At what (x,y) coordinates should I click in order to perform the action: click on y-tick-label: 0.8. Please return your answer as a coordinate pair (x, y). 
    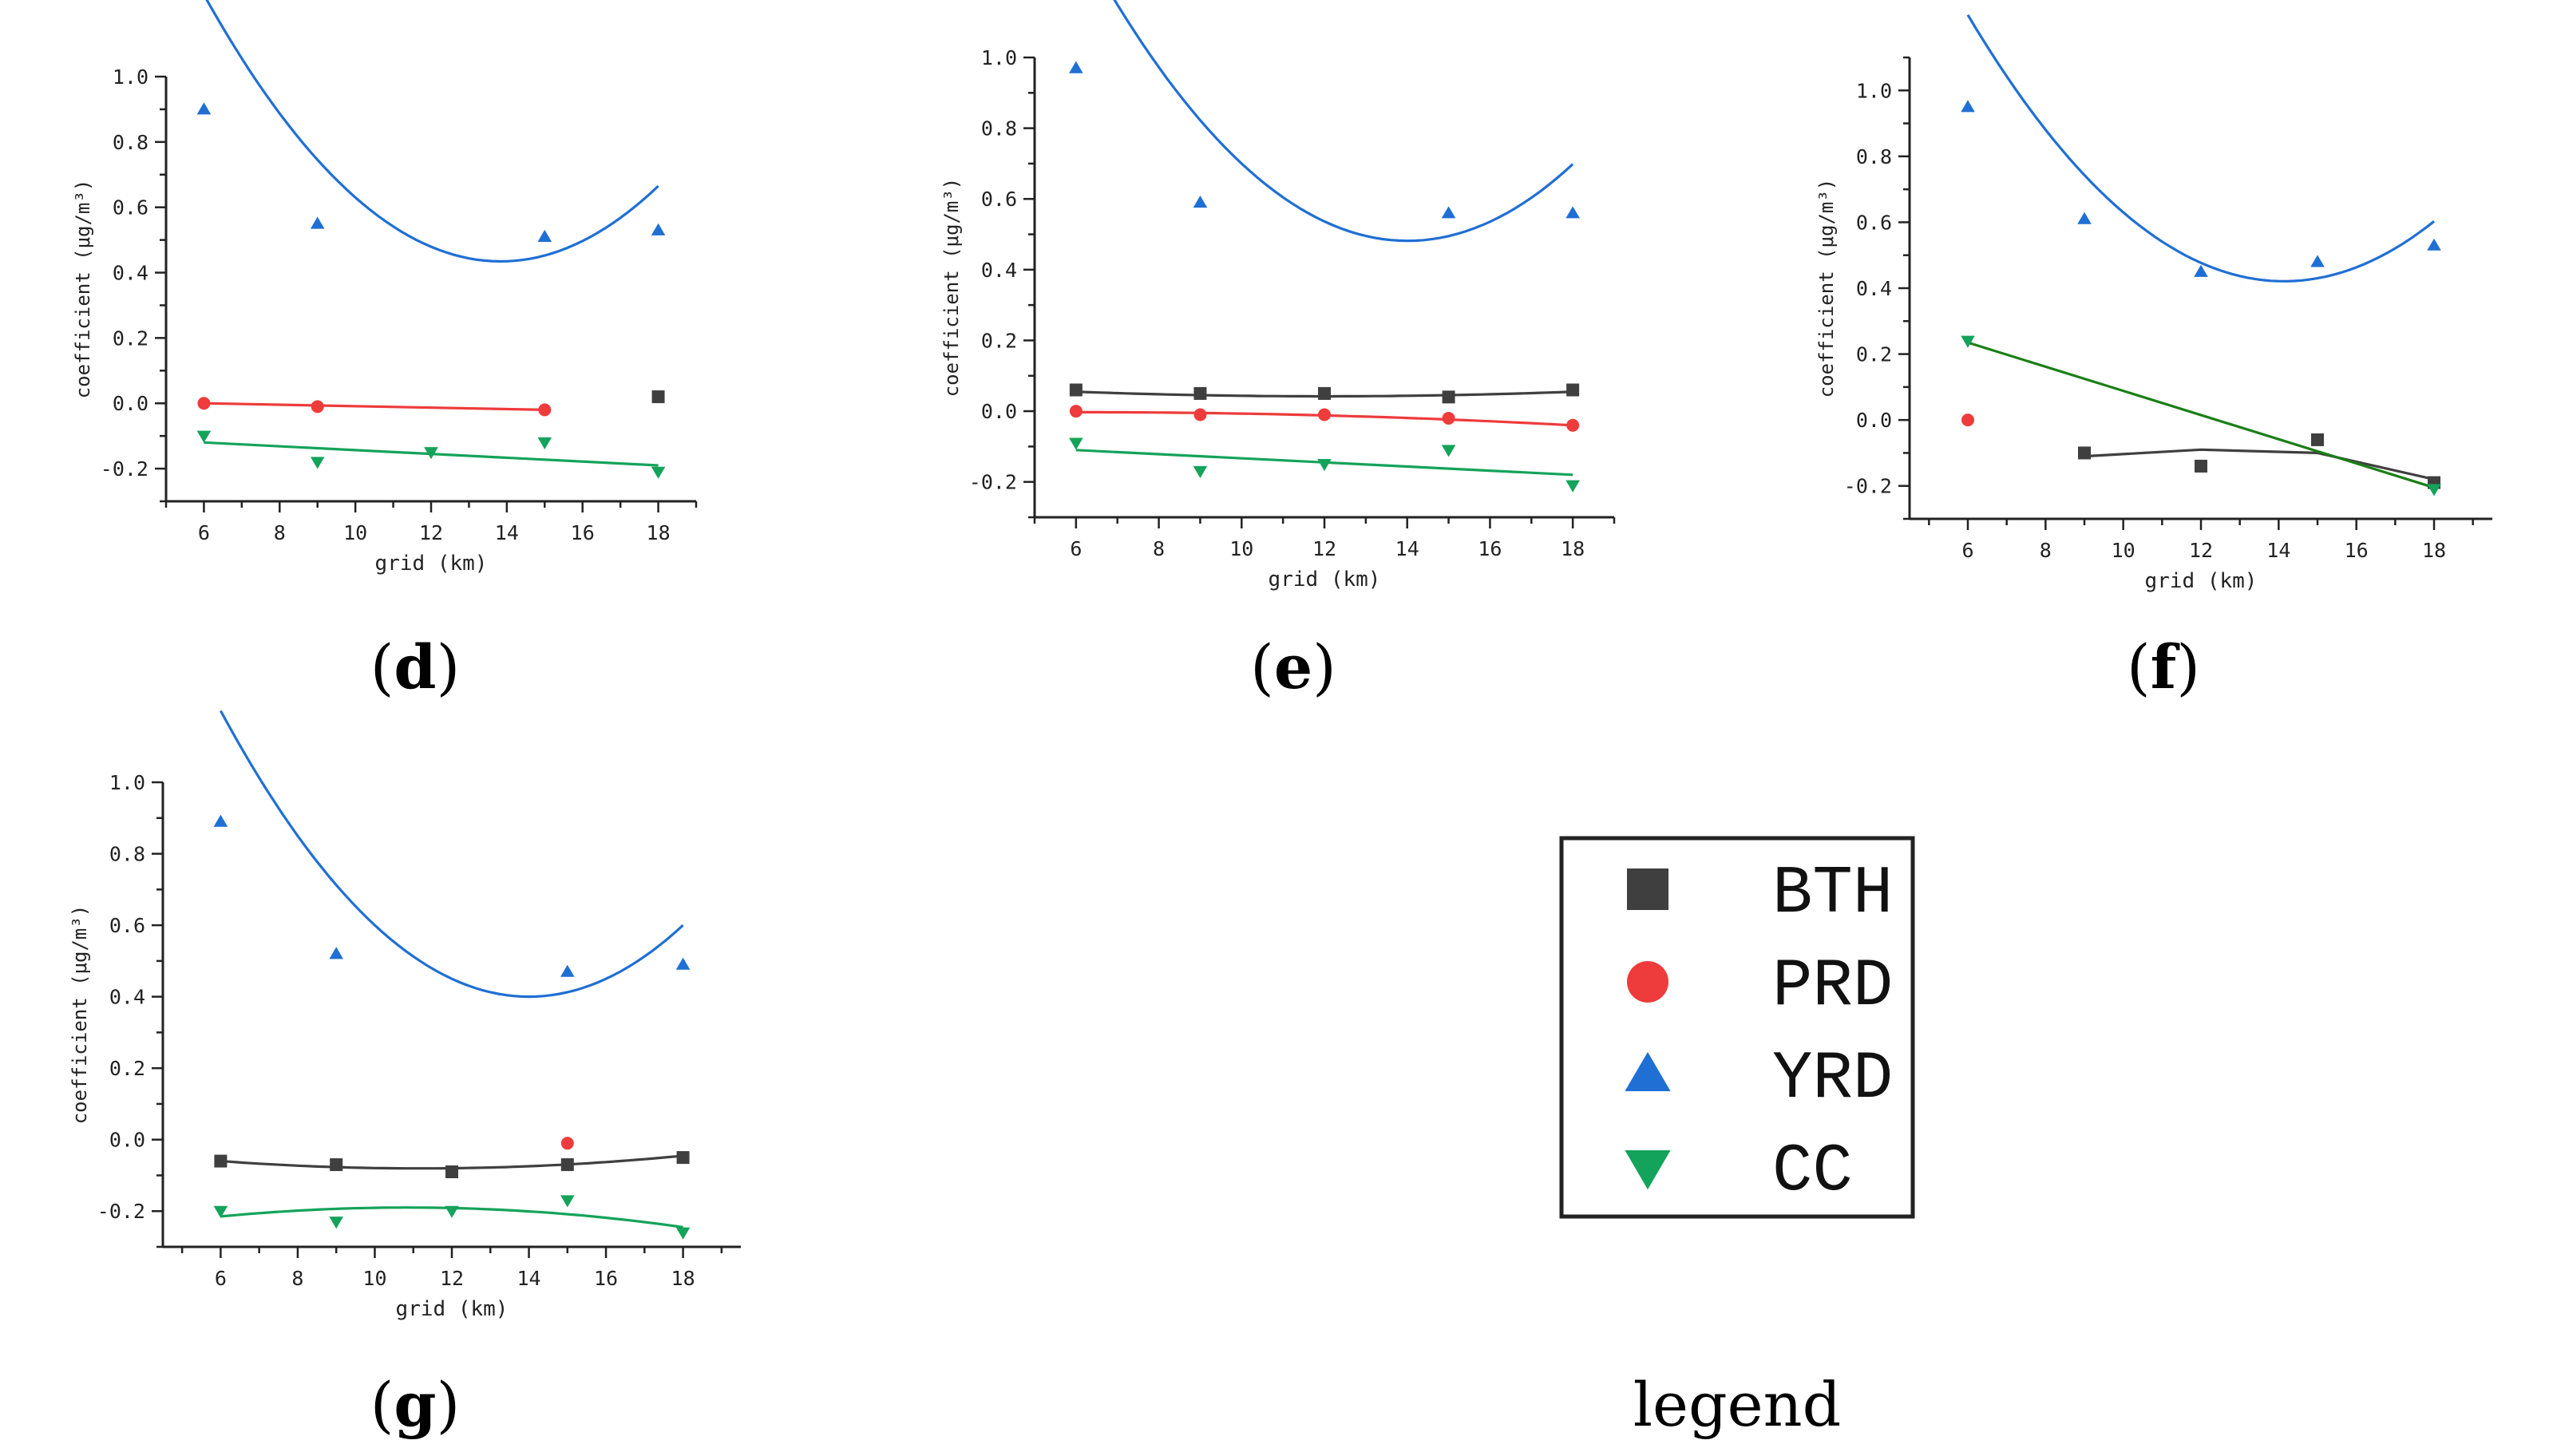
    Looking at the image, I should click on (130, 142).